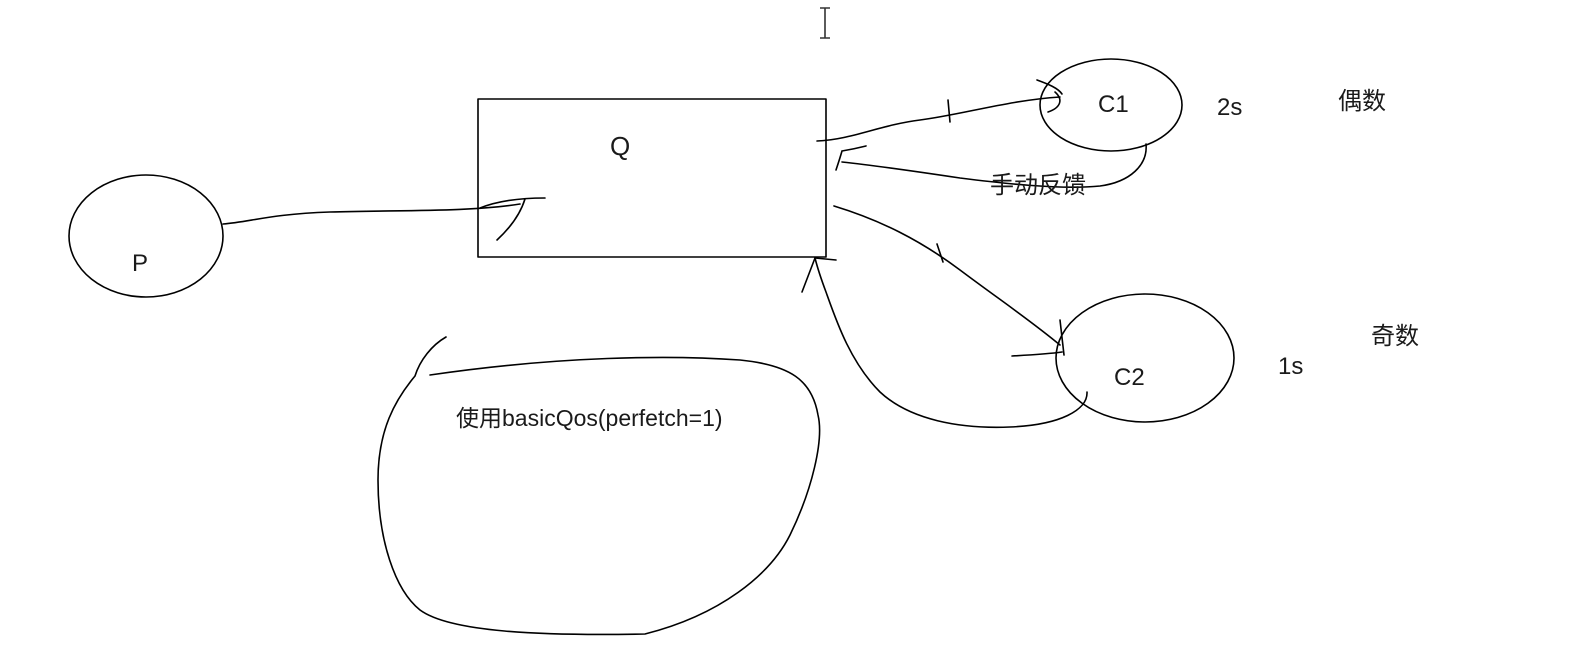 This screenshot has height=672, width=1591. I want to click on queue-to-c1-arrowhead, so click(1049, 96).